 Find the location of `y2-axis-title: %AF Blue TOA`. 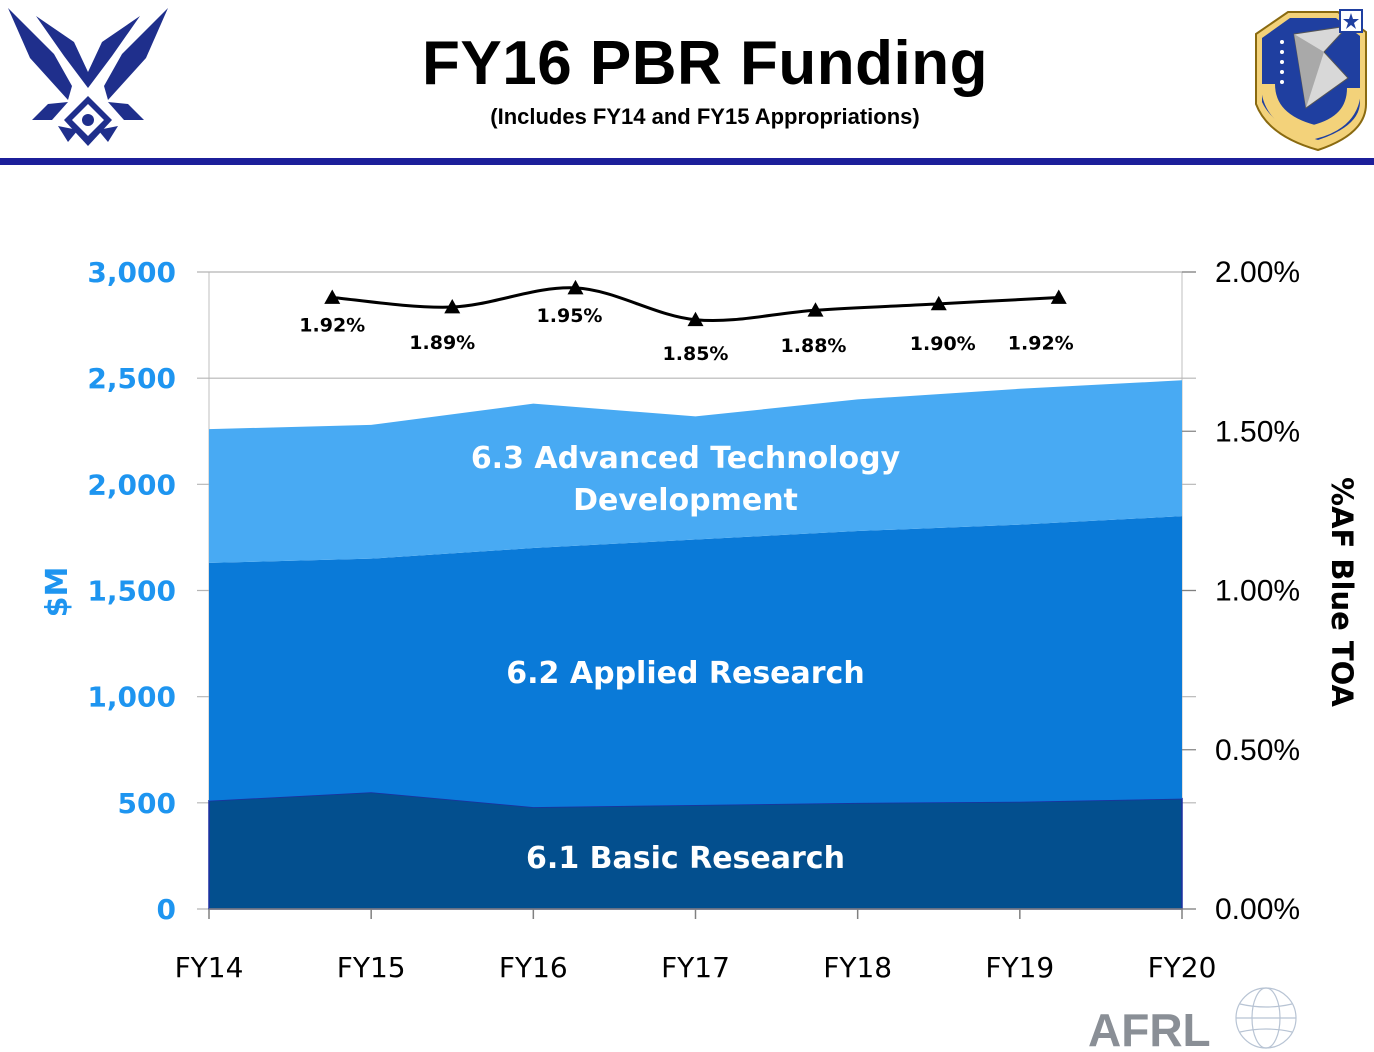

y2-axis-title: %AF Blue TOA is located at coordinates (1342, 592).